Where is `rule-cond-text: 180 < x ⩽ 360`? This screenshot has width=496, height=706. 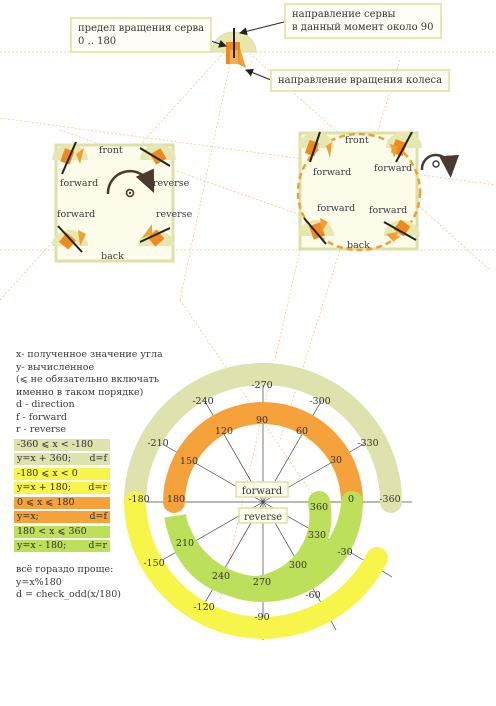
rule-cond-text: 180 < x ⩽ 360 is located at coordinates (52, 531).